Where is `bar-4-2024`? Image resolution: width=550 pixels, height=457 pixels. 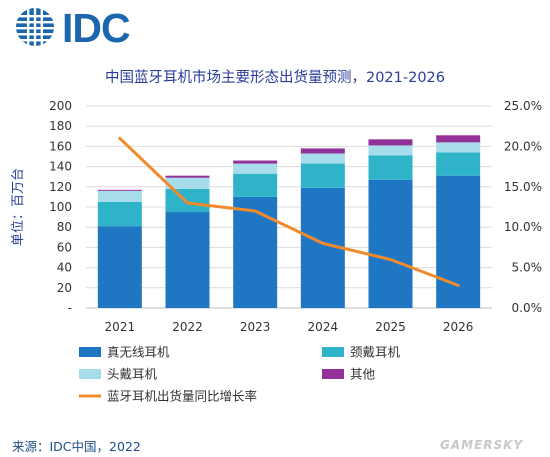 bar-4-2024 is located at coordinates (322, 151).